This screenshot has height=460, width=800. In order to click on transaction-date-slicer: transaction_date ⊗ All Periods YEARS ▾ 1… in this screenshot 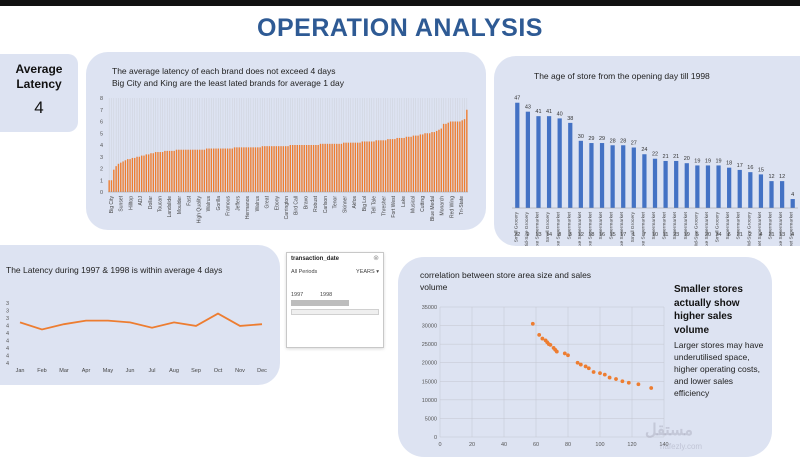, I will do `click(335, 300)`.